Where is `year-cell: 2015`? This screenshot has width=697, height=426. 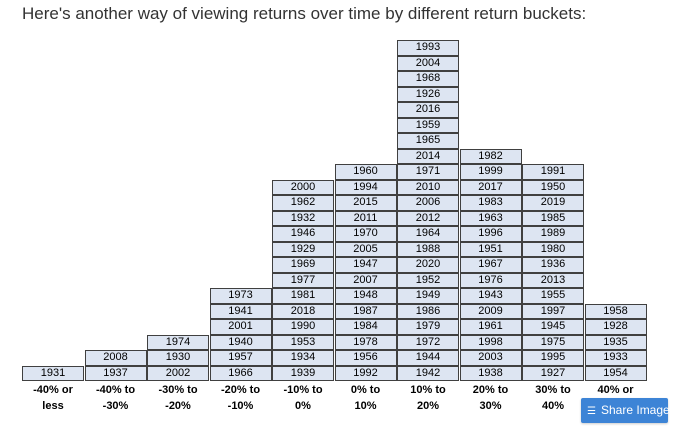
year-cell: 2015 is located at coordinates (365, 203).